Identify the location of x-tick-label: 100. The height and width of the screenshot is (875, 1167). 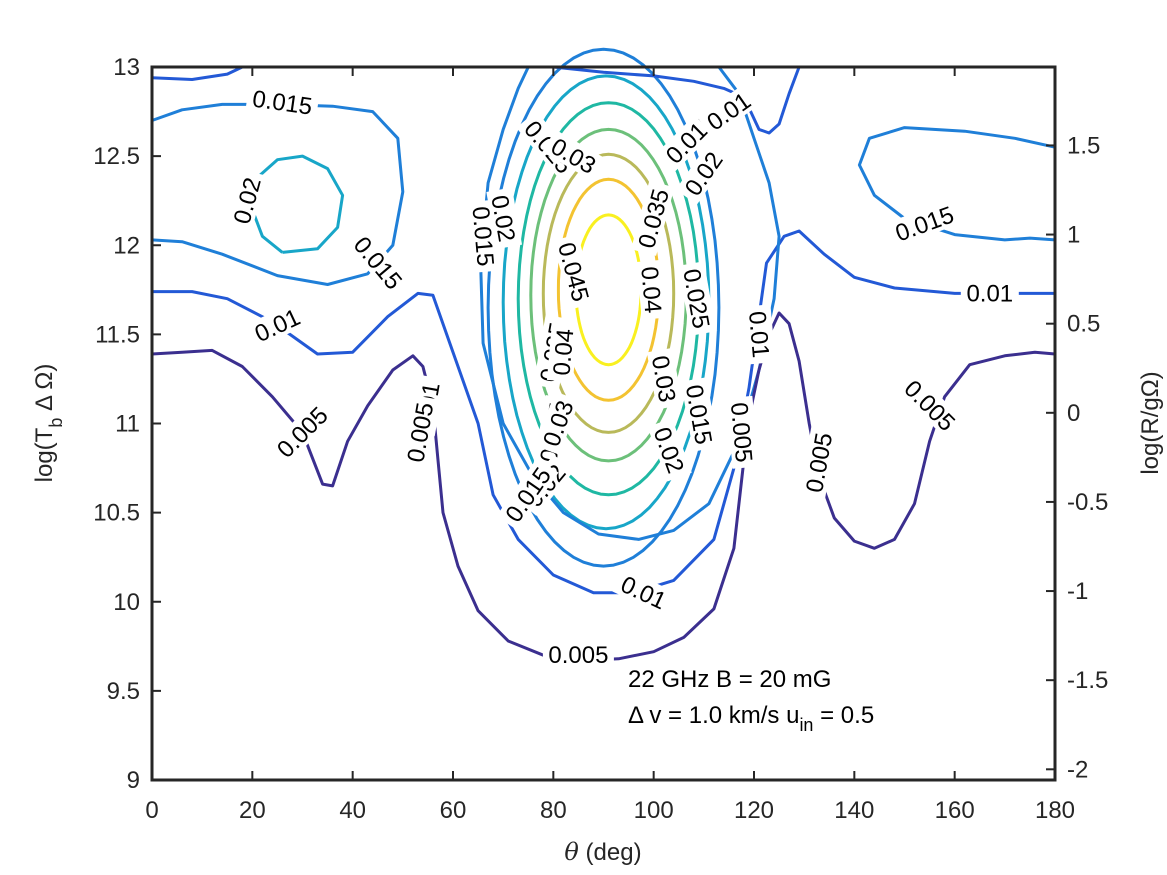
(654, 810).